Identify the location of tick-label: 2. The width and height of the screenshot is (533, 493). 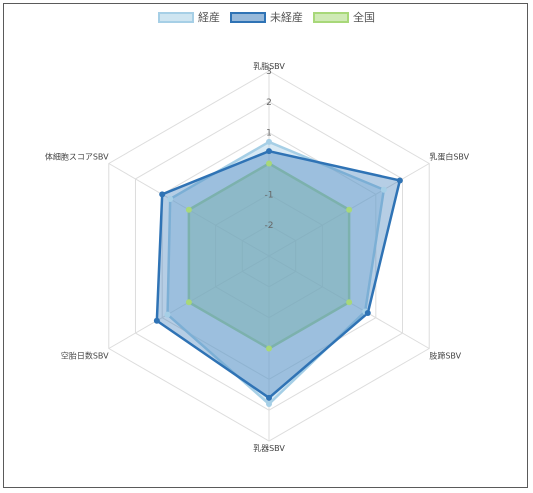
(269, 103).